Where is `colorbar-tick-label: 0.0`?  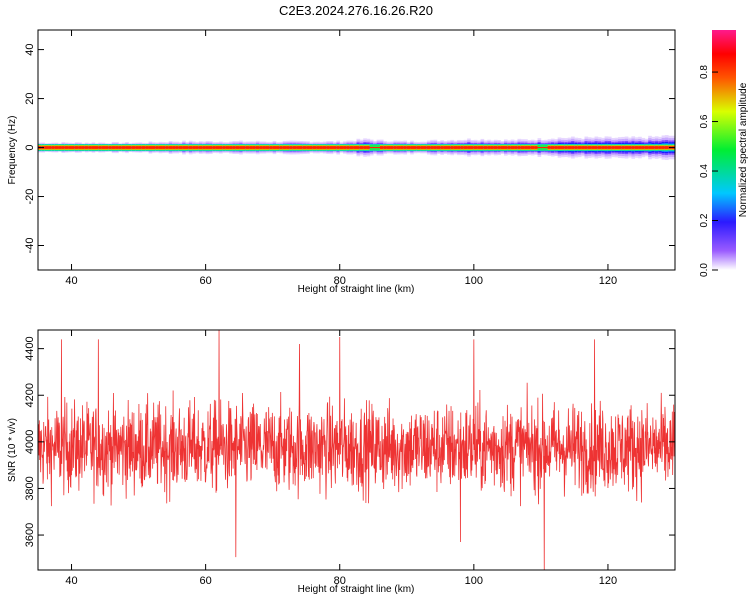 colorbar-tick-label: 0.0 is located at coordinates (704, 270).